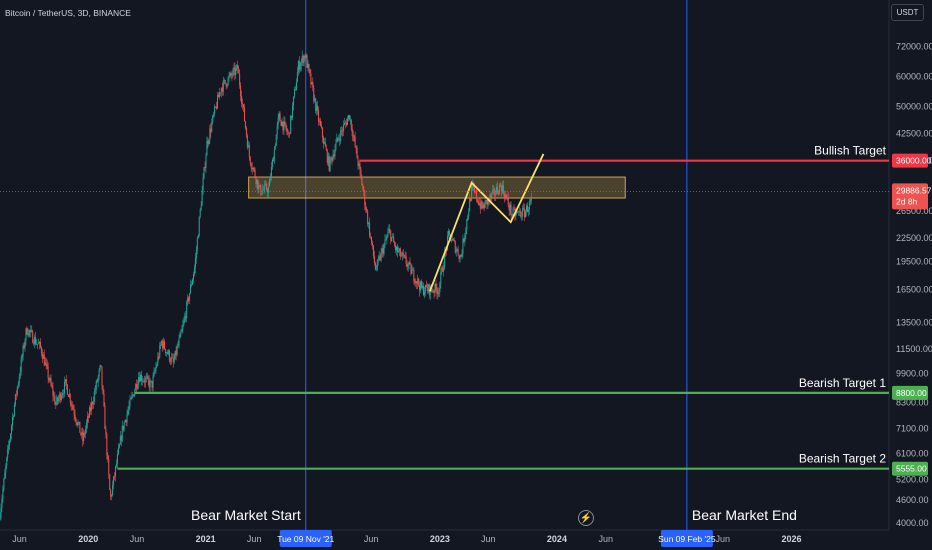 This screenshot has height=550, width=932. Describe the element at coordinates (437, 187) in the screenshot. I see `resistance-zone` at that location.